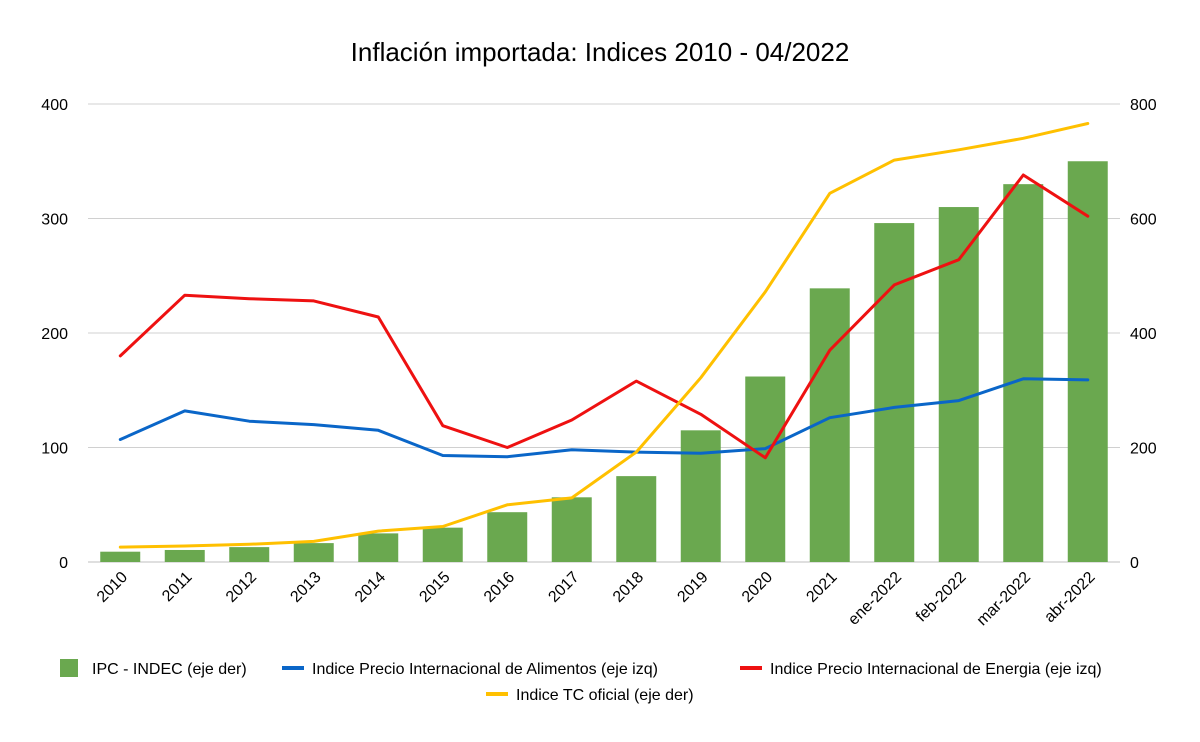  Describe the element at coordinates (563, 587) in the screenshot. I see `x-tick-label: 2017` at that location.